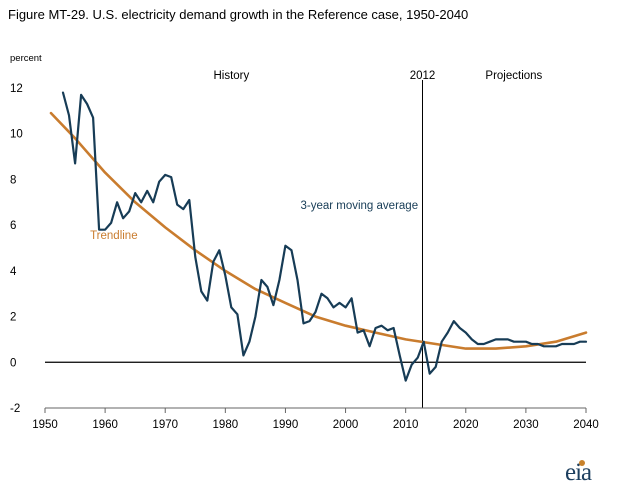 The width and height of the screenshot is (618, 492). What do you see at coordinates (45, 425) in the screenshot?
I see `x-tick-label-1950: 1950` at bounding box center [45, 425].